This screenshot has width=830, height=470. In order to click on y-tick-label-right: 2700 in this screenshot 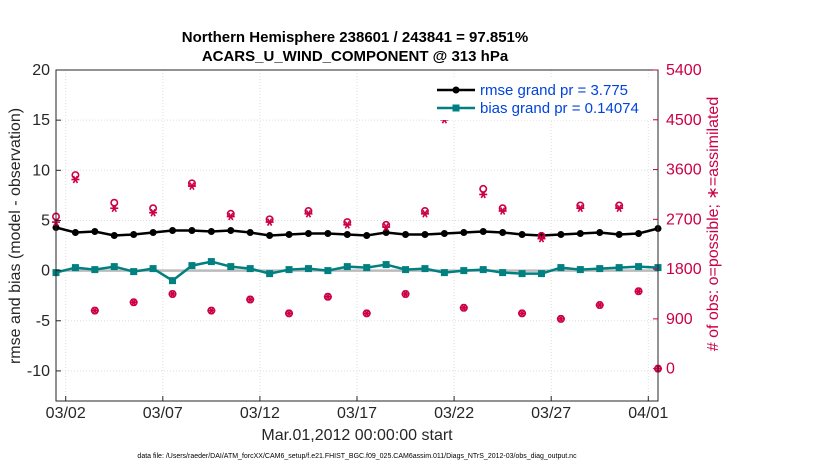, I will do `click(684, 219)`.